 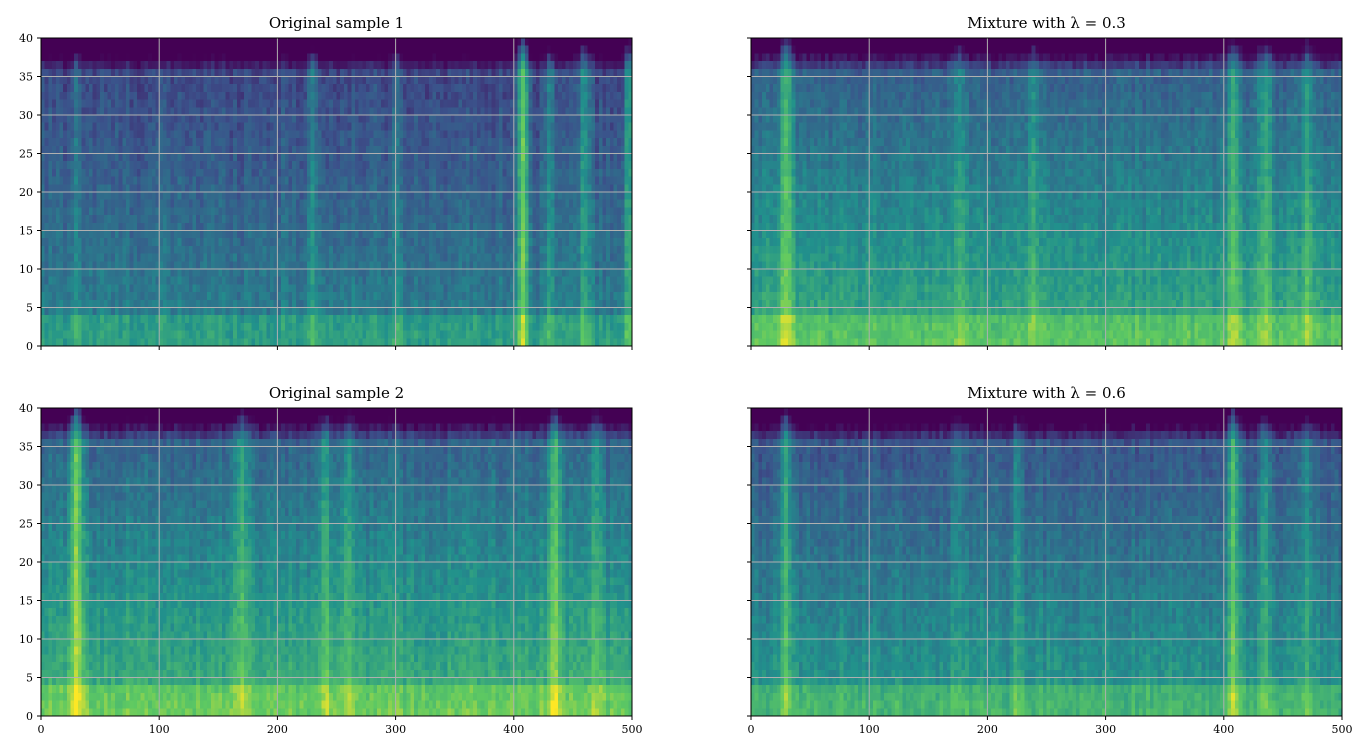 I want to click on subplot-title: Mixture with λ = 0.6, so click(x=1046, y=393).